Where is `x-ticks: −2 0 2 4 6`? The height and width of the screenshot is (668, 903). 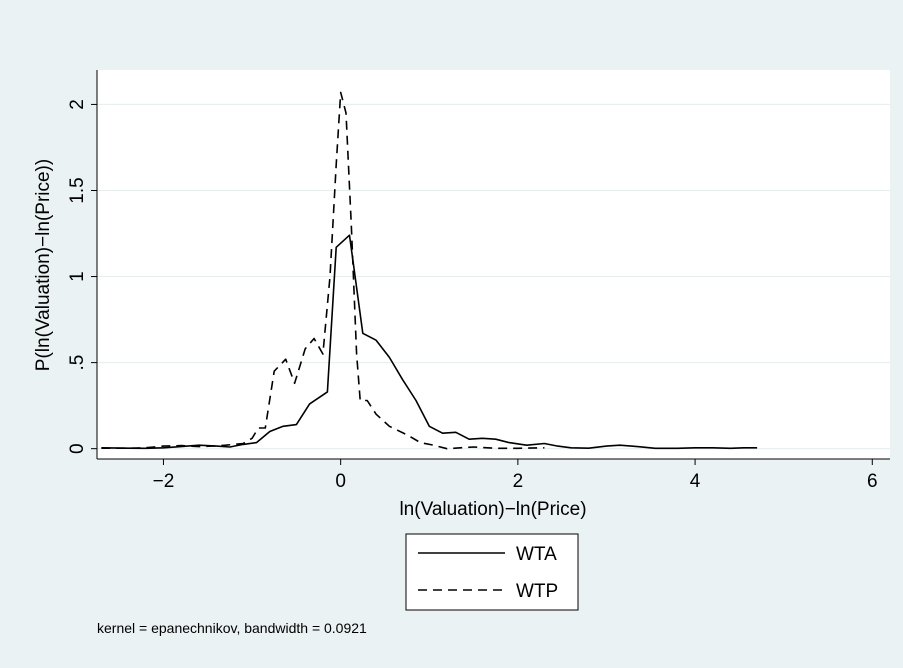
x-ticks: −2 0 2 4 6 is located at coordinates (515, 475).